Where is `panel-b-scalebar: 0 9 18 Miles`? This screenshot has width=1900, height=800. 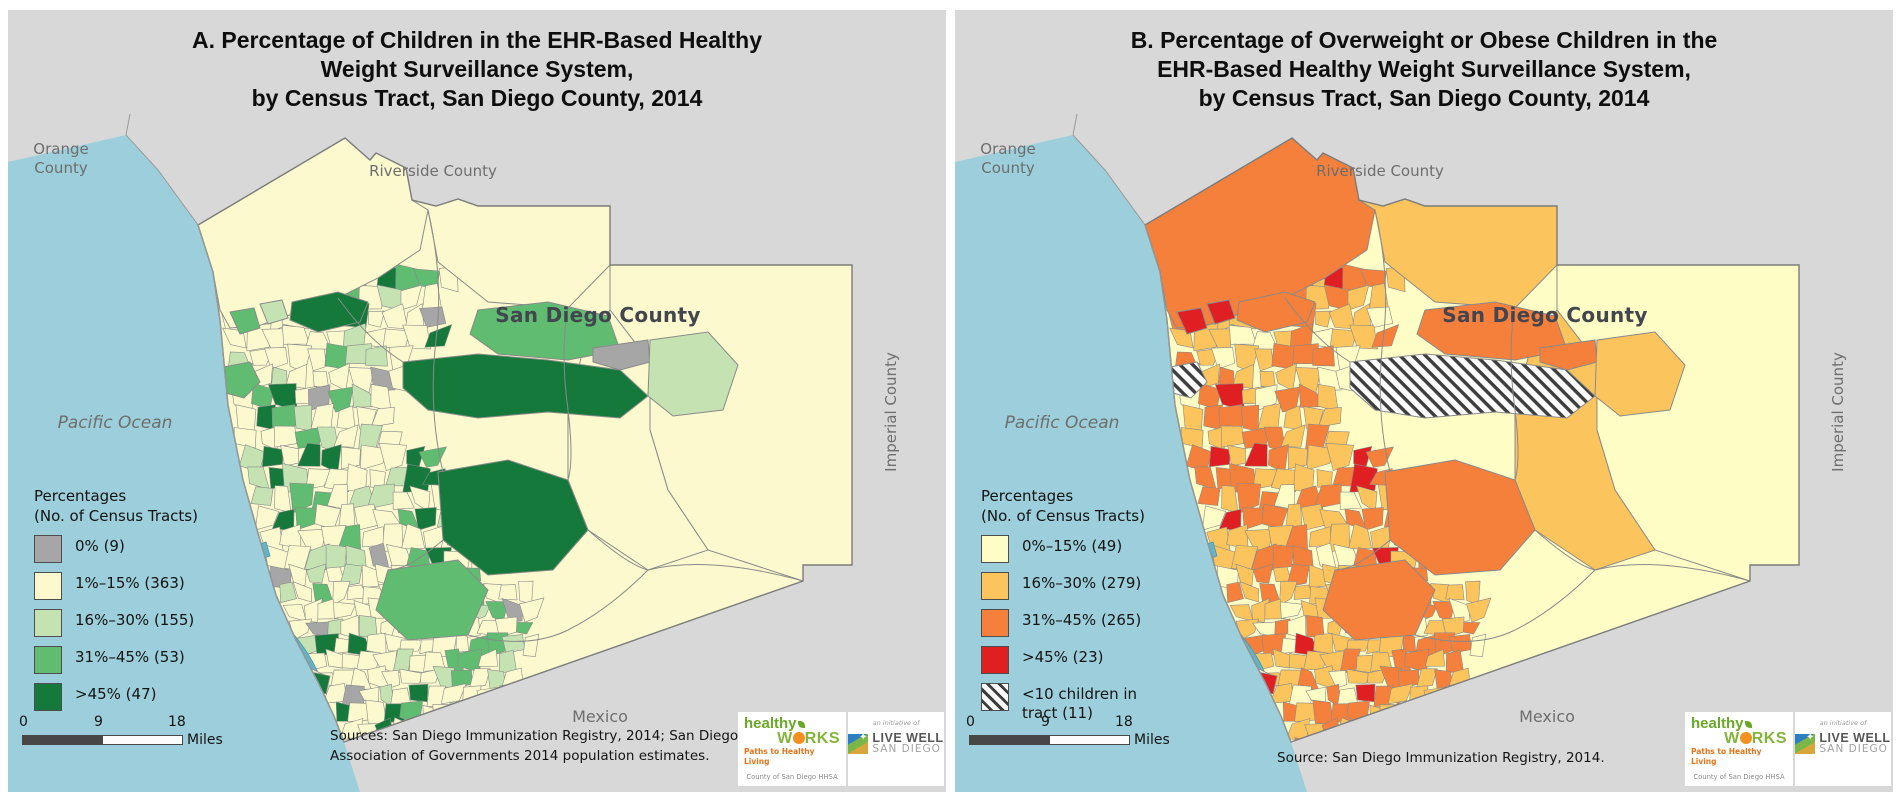 panel-b-scalebar: 0 9 18 Miles is located at coordinates (1077, 731).